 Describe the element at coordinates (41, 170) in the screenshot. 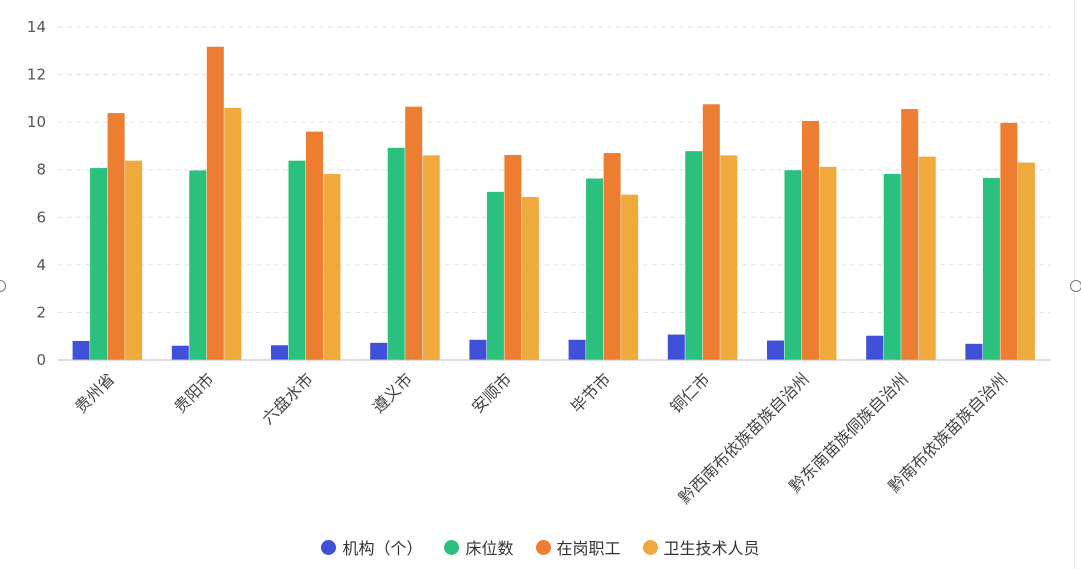

I see `y-tick-label: 8` at that location.